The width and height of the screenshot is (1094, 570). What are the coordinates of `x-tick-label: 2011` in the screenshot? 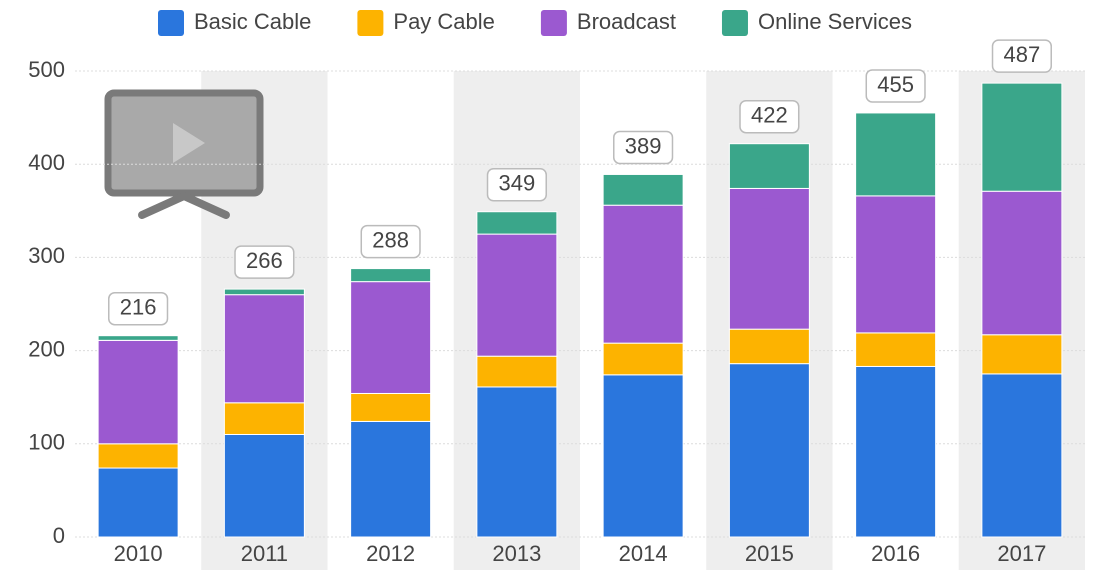 It's located at (264, 553).